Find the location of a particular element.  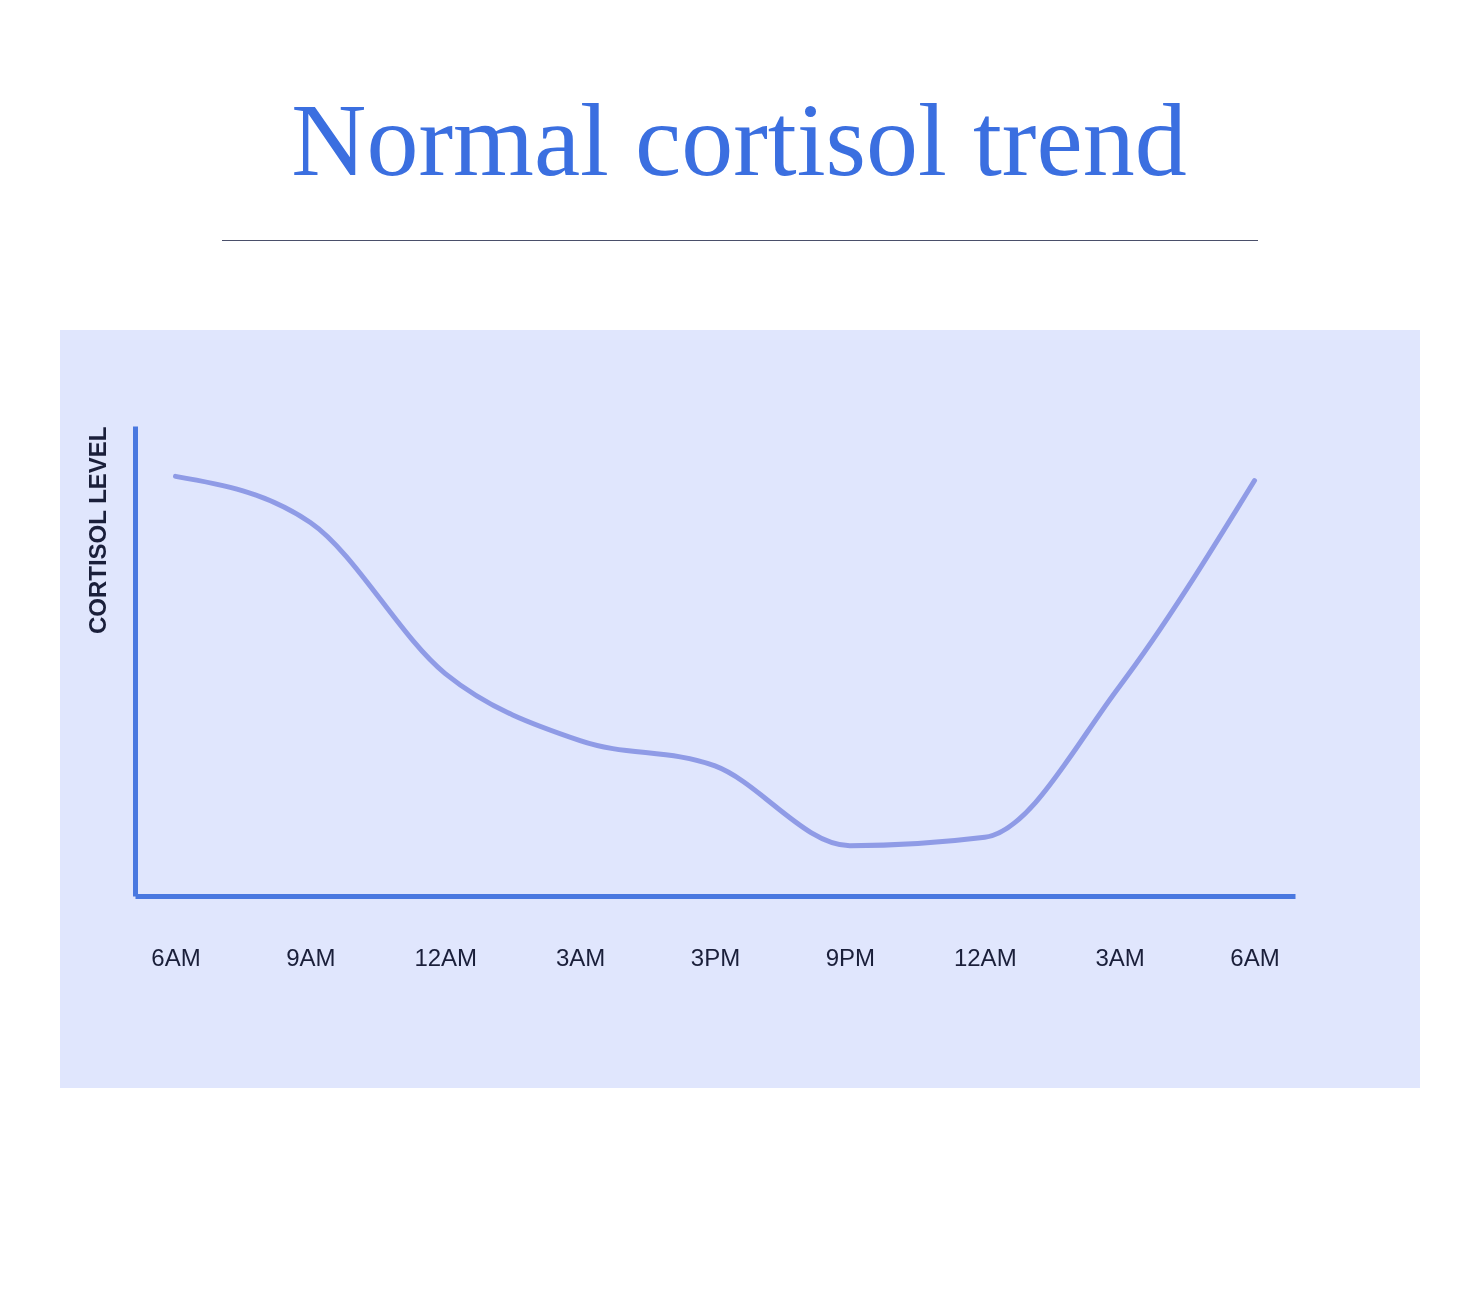

x-tick-label: 9AM is located at coordinates (311, 957).